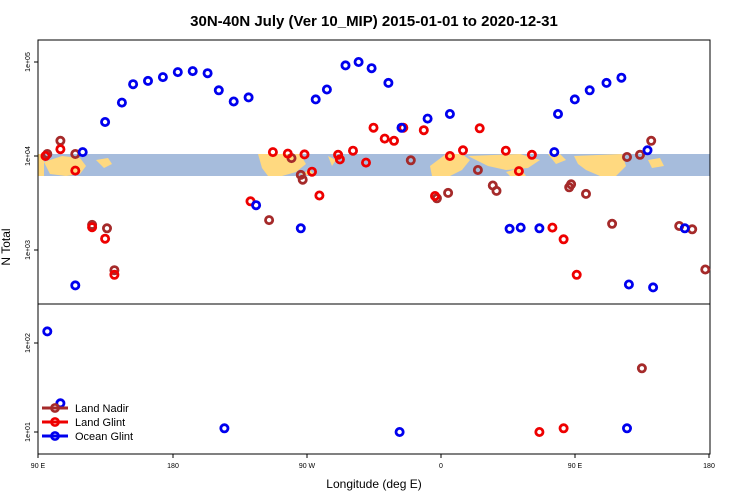 The width and height of the screenshot is (750, 500). What do you see at coordinates (307, 466) in the screenshot?
I see `x-tick-label: 90 W` at bounding box center [307, 466].